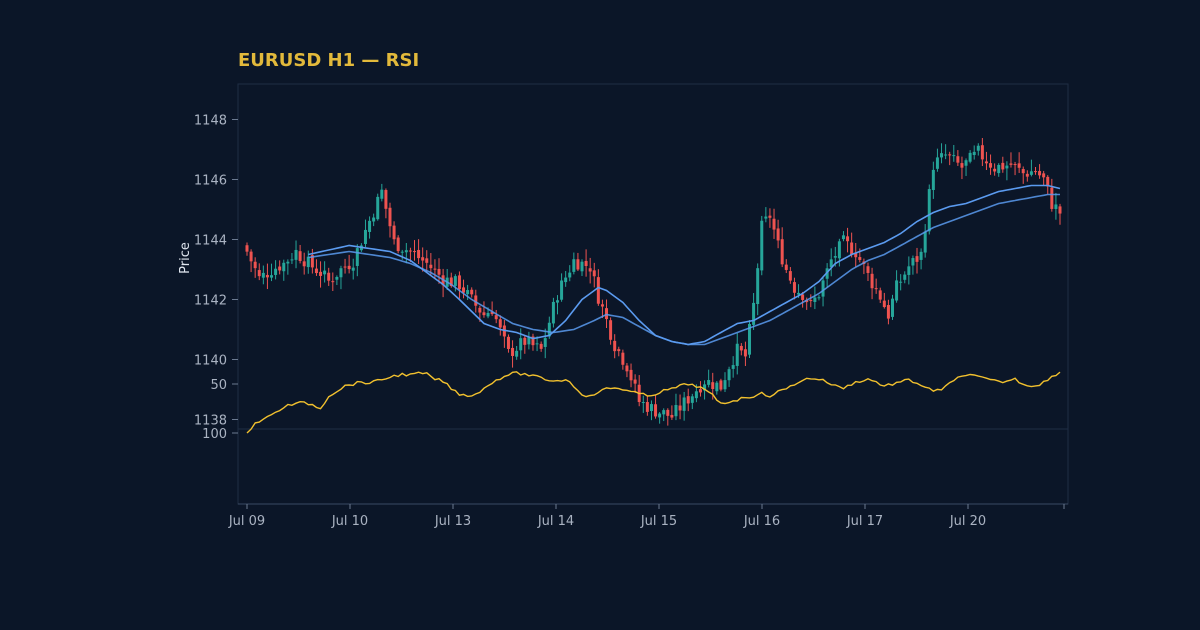 The height and width of the screenshot is (630, 1200). Describe the element at coordinates (653, 402) in the screenshot. I see `rsi-line` at that location.